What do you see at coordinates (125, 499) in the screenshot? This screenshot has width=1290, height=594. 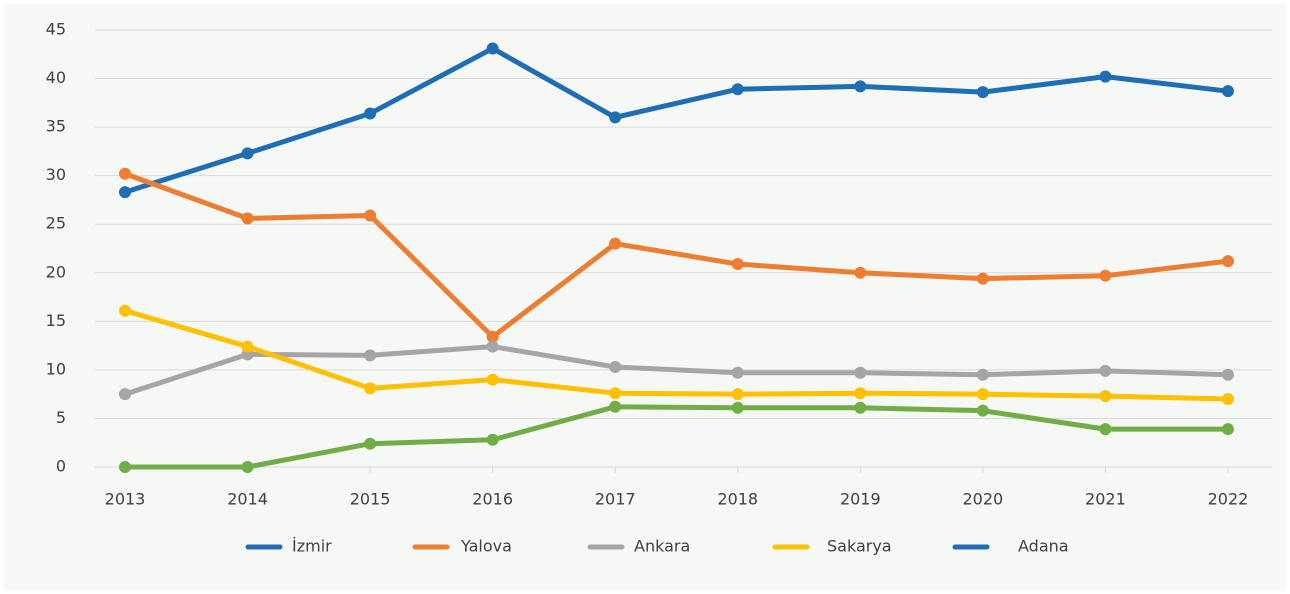 I see `x-tick-label: 2013` at bounding box center [125, 499].